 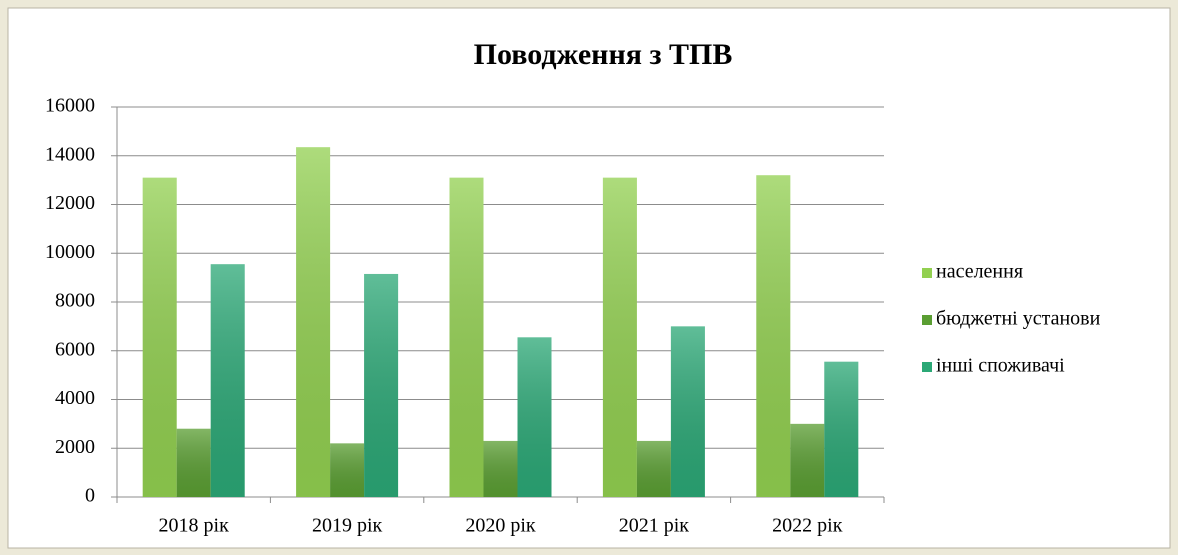 What do you see at coordinates (807, 526) in the screenshot?
I see `x-tick-label: 2022 рік` at bounding box center [807, 526].